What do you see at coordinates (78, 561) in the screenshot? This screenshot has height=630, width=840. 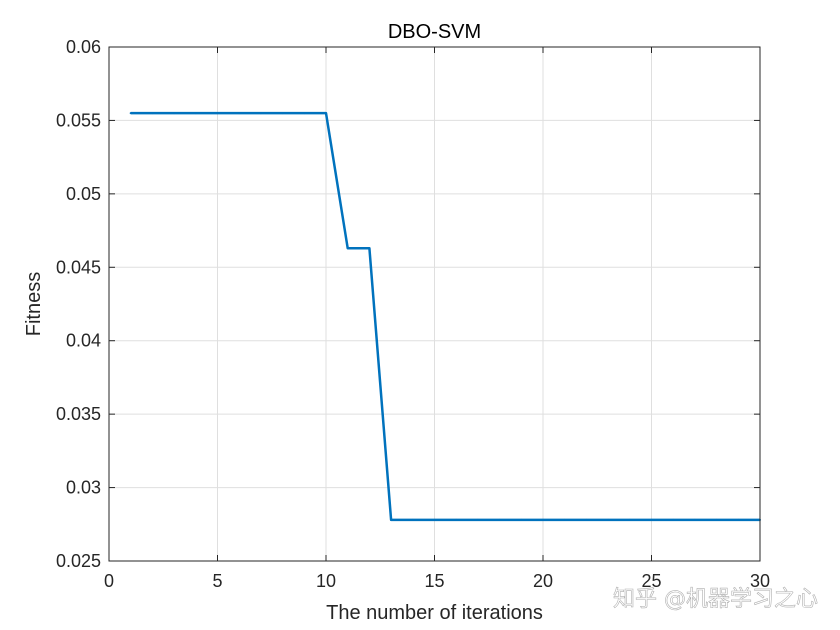 I see `y-tick-label: 0.025` at bounding box center [78, 561].